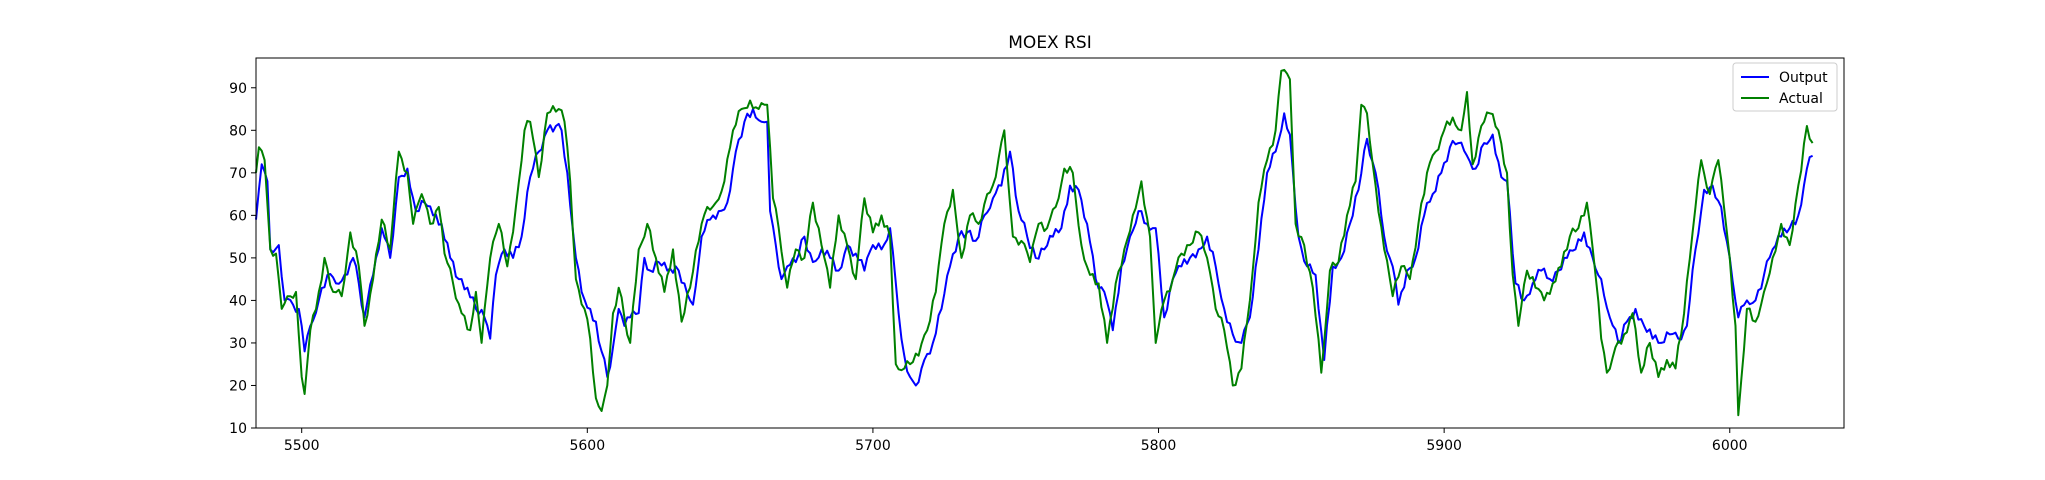 The image size is (2045, 480). Describe the element at coordinates (238, 216) in the screenshot. I see `y-tick-label: 60` at that location.